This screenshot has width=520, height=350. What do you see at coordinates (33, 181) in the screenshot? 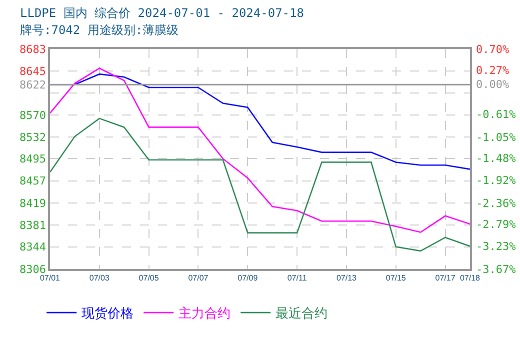
I see `y-tick-label: 8457` at bounding box center [33, 181].